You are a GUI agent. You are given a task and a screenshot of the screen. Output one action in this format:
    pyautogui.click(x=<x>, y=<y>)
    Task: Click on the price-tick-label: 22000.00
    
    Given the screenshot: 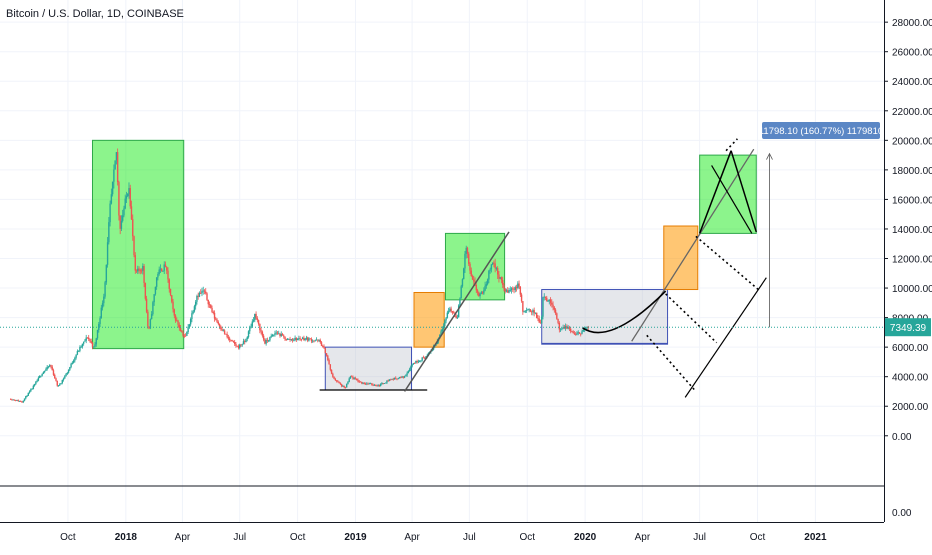 What is the action you would take?
    pyautogui.click(x=912, y=112)
    